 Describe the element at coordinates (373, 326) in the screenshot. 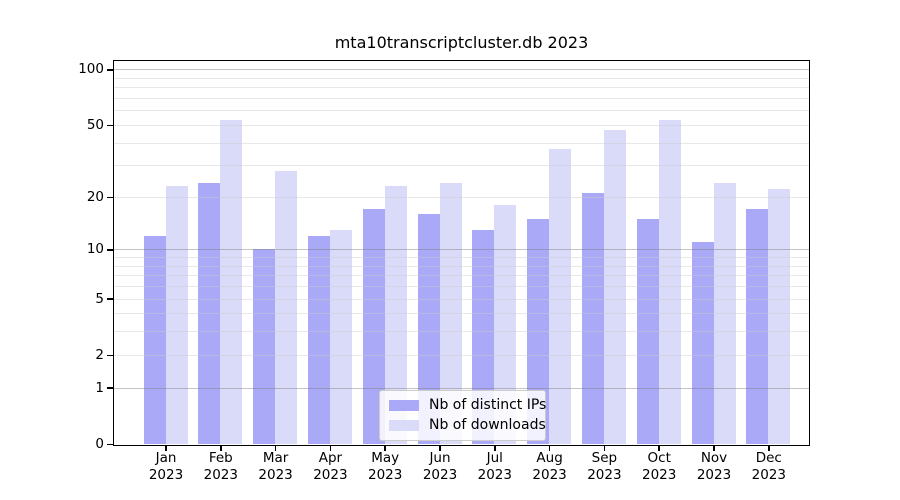

I see `bar-nb-of-distinct-ips-may` at that location.